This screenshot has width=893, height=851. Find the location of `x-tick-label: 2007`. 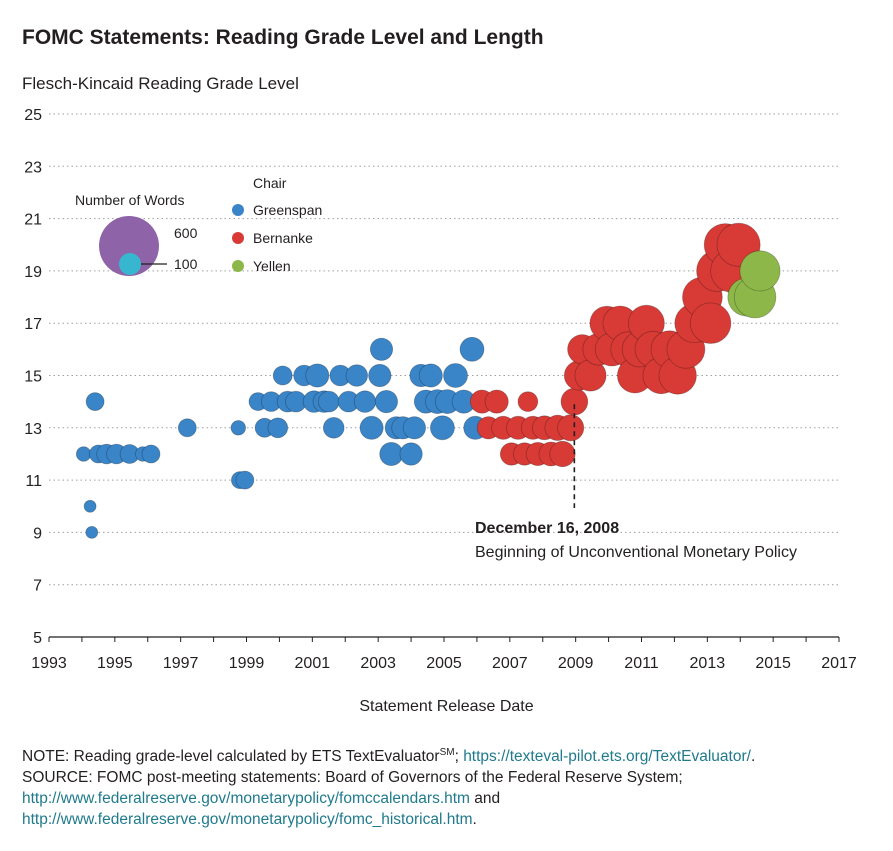

x-tick-label: 2007 is located at coordinates (510, 663).